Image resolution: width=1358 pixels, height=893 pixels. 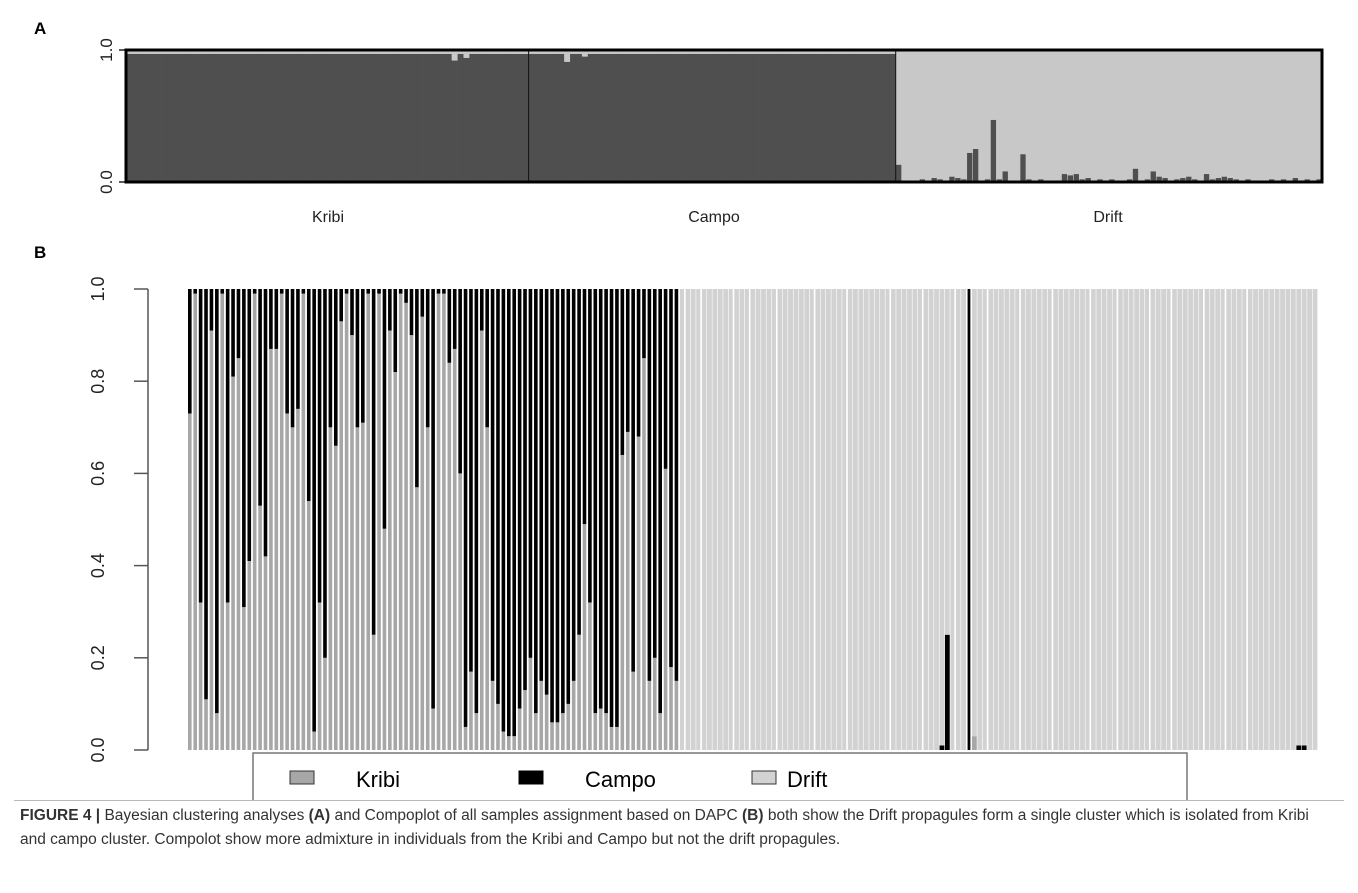 What do you see at coordinates (1090, 519) in the screenshot?
I see `panel-b-drift-separator` at bounding box center [1090, 519].